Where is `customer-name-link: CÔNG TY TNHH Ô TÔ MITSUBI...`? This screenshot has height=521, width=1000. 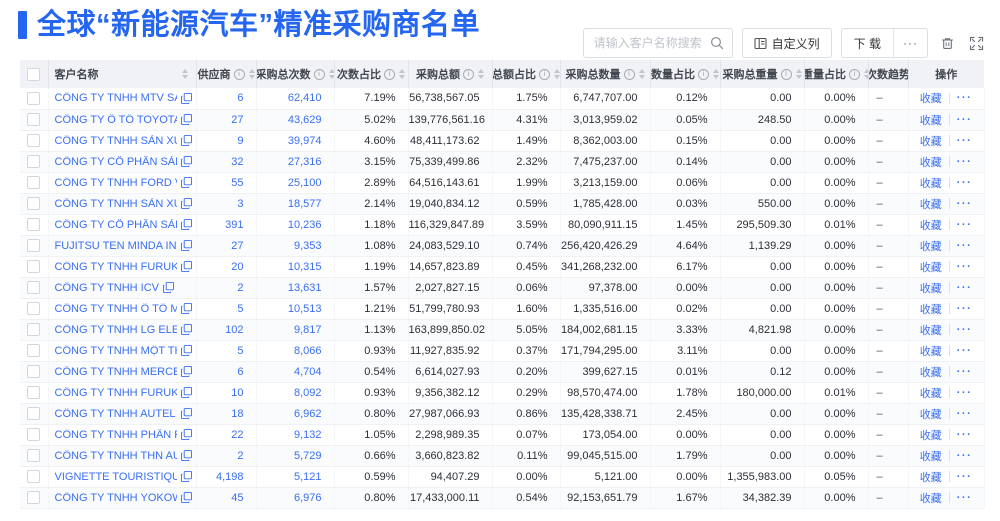 customer-name-link: CÔNG TY TNHH Ô TÔ MITSUBI... is located at coordinates (115, 308).